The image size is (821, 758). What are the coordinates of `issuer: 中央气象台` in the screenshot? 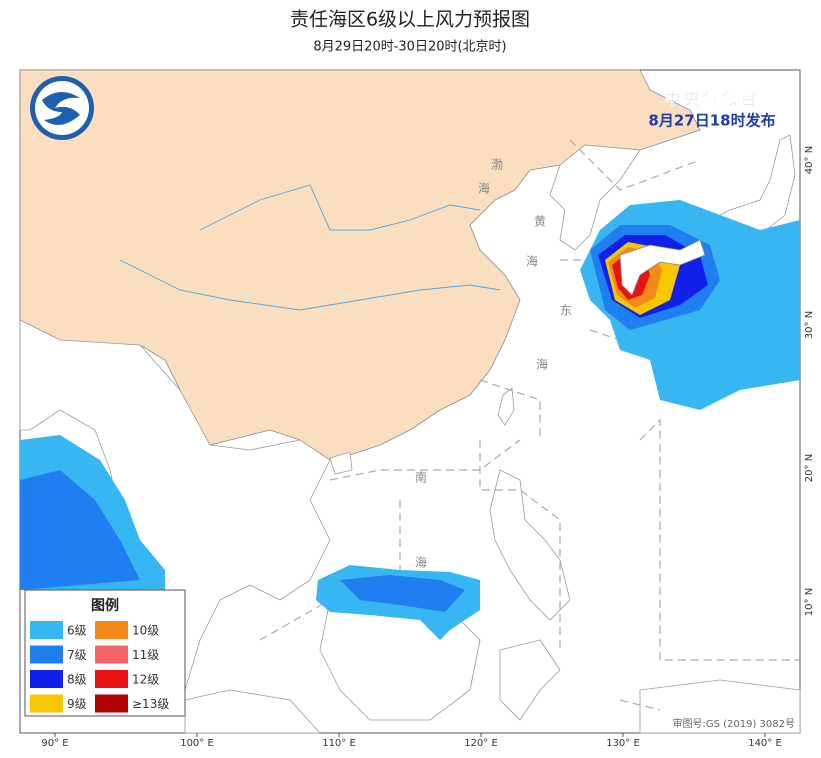 It's located at (711, 99).